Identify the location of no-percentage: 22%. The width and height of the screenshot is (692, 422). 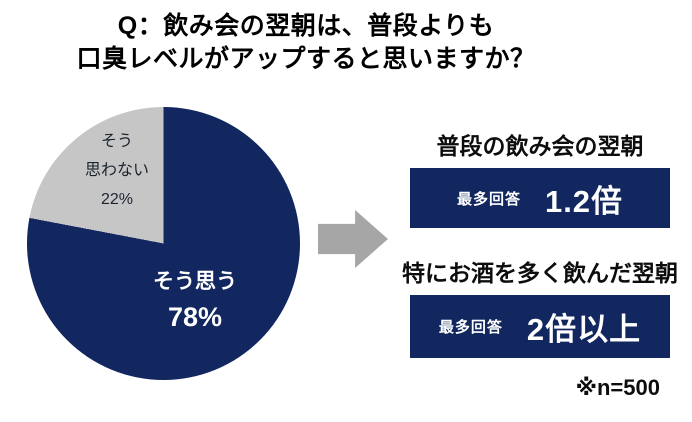
(117, 199).